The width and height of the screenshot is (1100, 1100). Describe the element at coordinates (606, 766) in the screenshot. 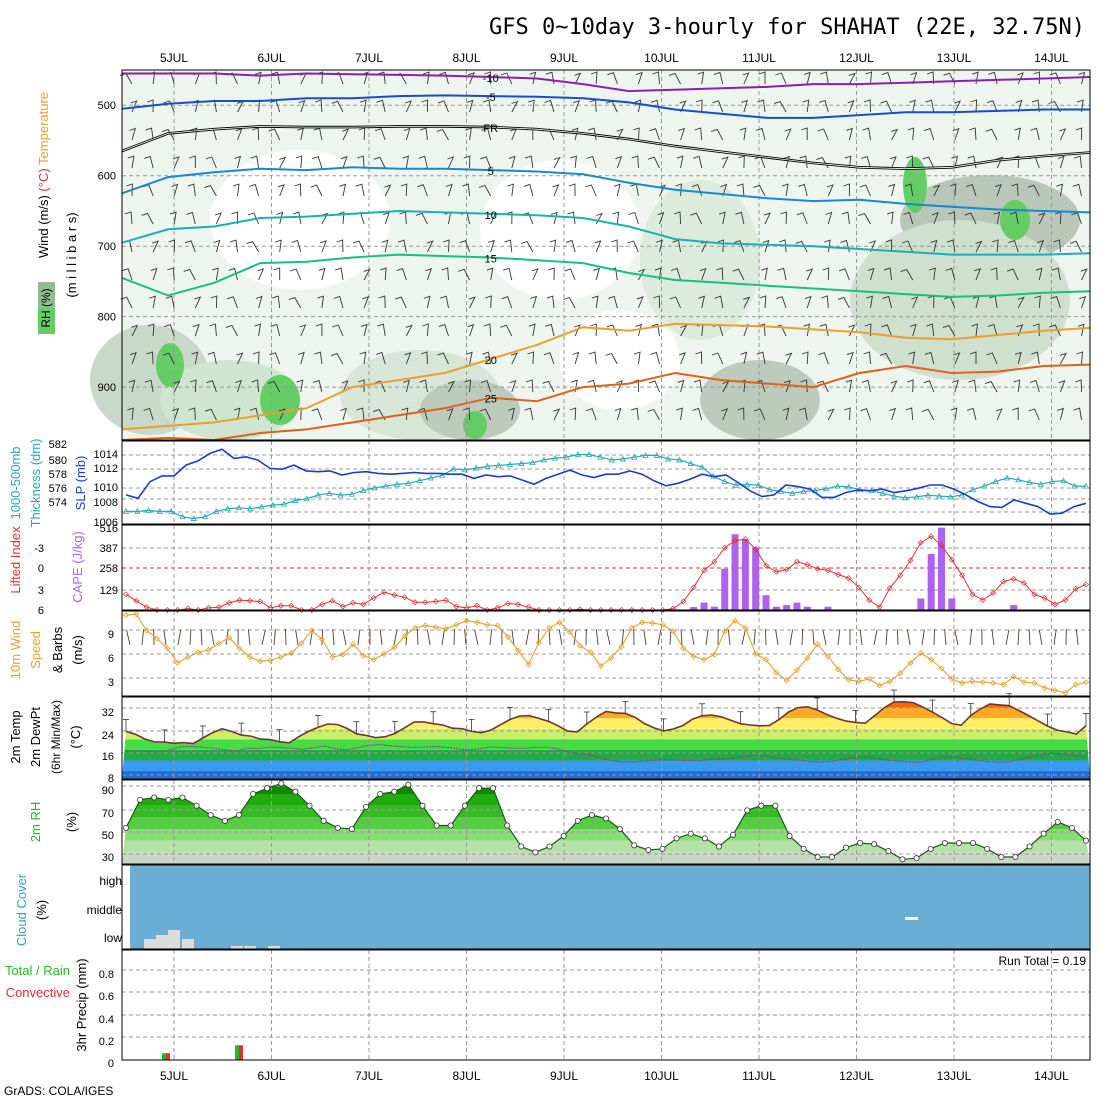

I see `temp-band` at that location.